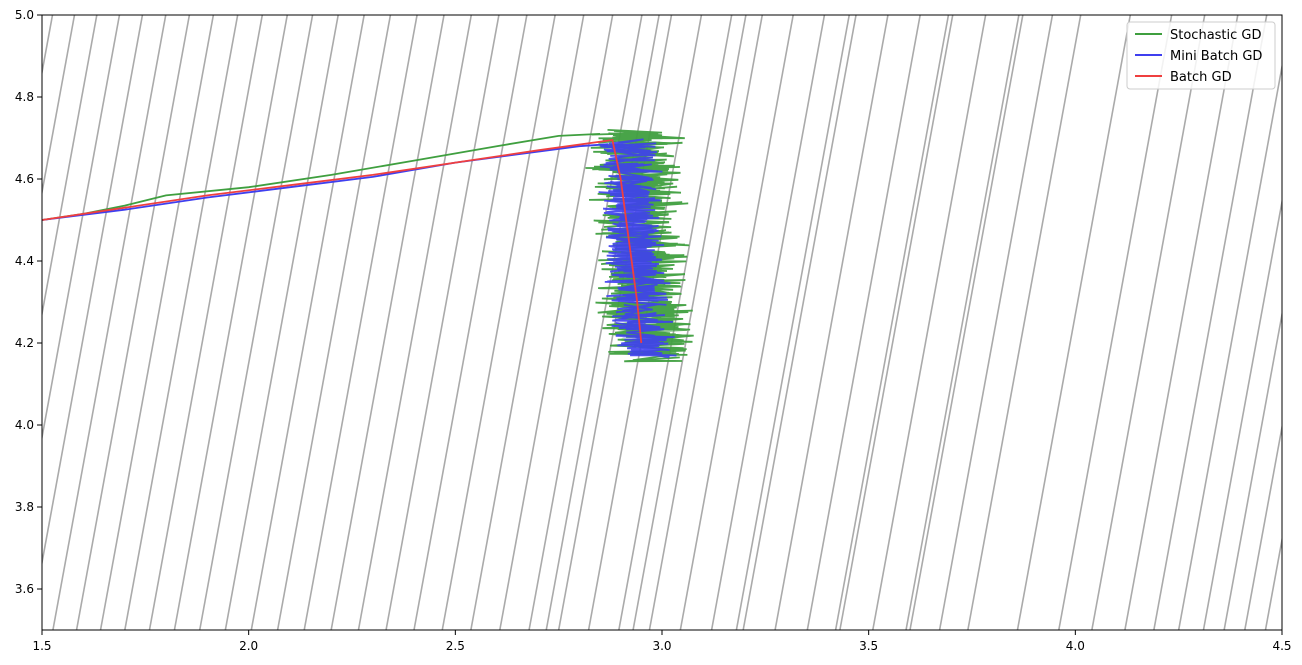 This screenshot has height=665, width=1302. What do you see at coordinates (661, 646) in the screenshot?
I see `x-tick-label: 3.0` at bounding box center [661, 646].